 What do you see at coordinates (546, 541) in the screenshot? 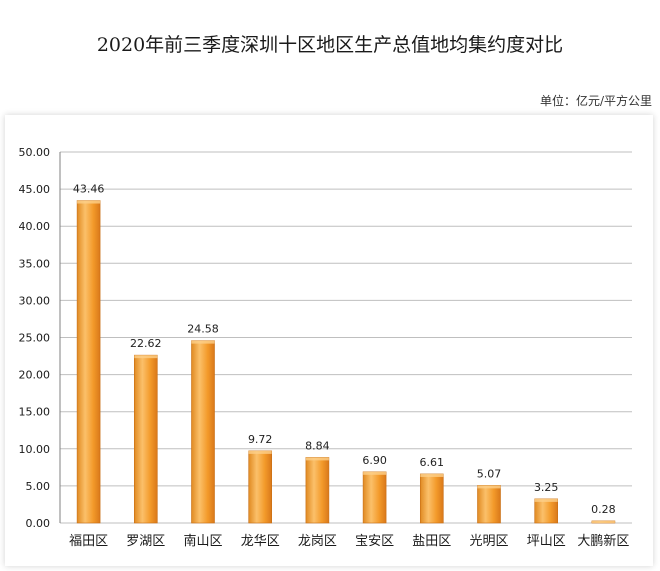
I see `category-label: 坪山区` at bounding box center [546, 541].